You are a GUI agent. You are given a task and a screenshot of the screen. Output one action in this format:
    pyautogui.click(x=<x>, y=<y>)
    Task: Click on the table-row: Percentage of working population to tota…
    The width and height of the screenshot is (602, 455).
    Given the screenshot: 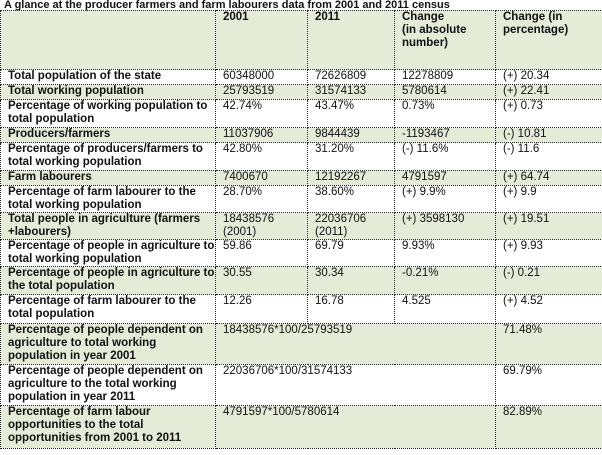 What is the action you would take?
    pyautogui.click(x=301, y=113)
    